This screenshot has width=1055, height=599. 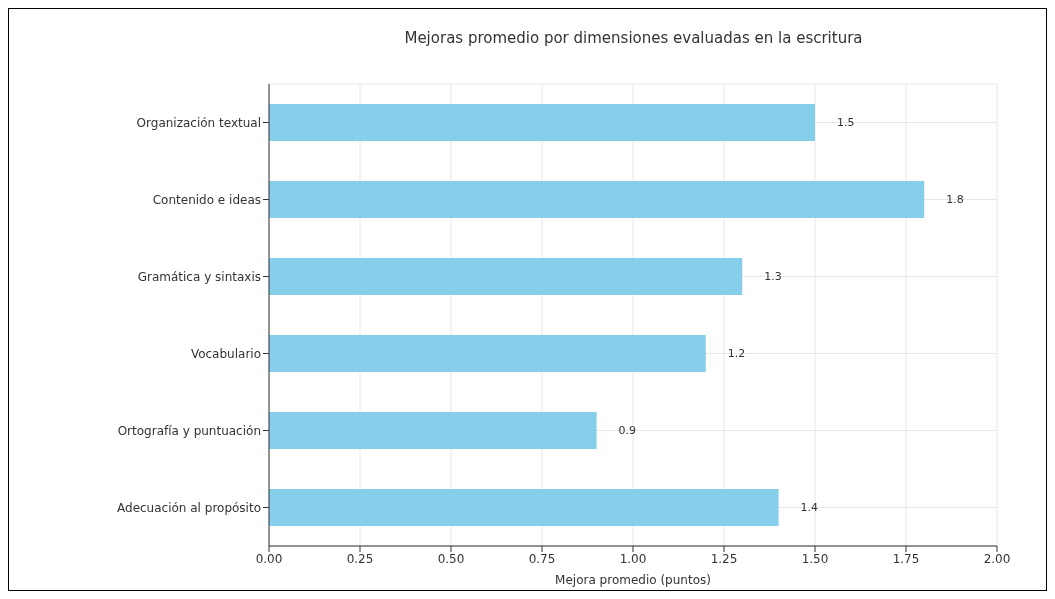 What do you see at coordinates (955, 200) in the screenshot?
I see `data-label: 1.8` at bounding box center [955, 200].